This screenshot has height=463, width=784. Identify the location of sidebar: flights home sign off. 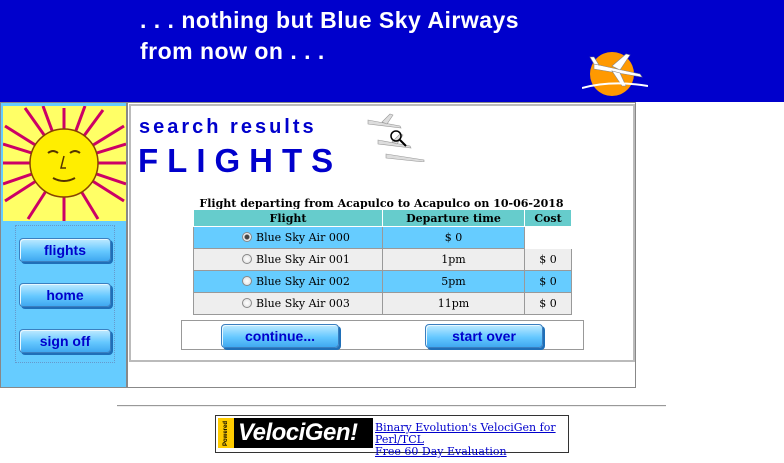
(63, 245).